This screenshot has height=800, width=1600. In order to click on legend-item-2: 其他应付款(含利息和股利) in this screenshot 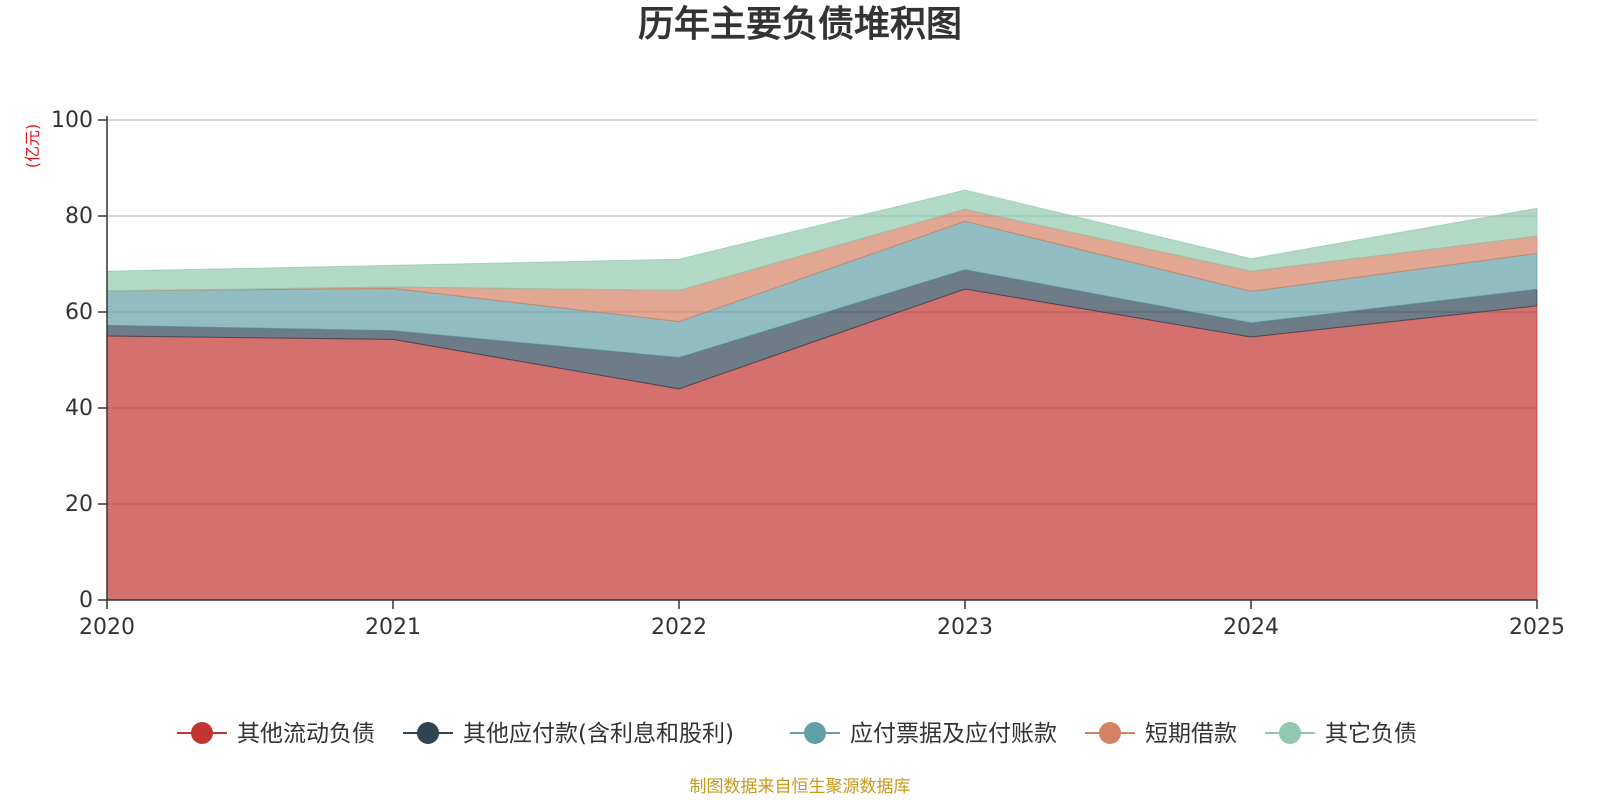, I will do `click(568, 734)`.